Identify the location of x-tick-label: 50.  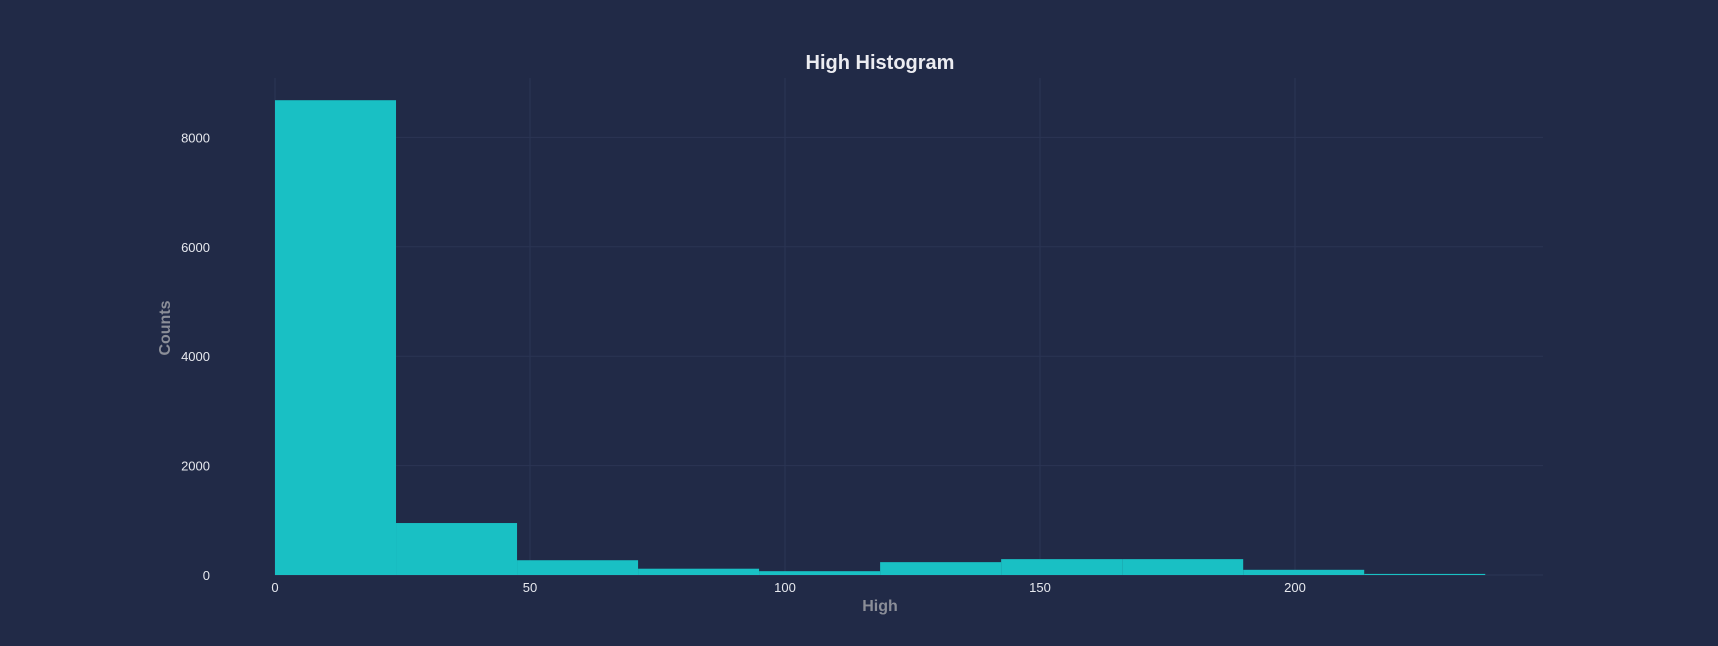
(530, 587).